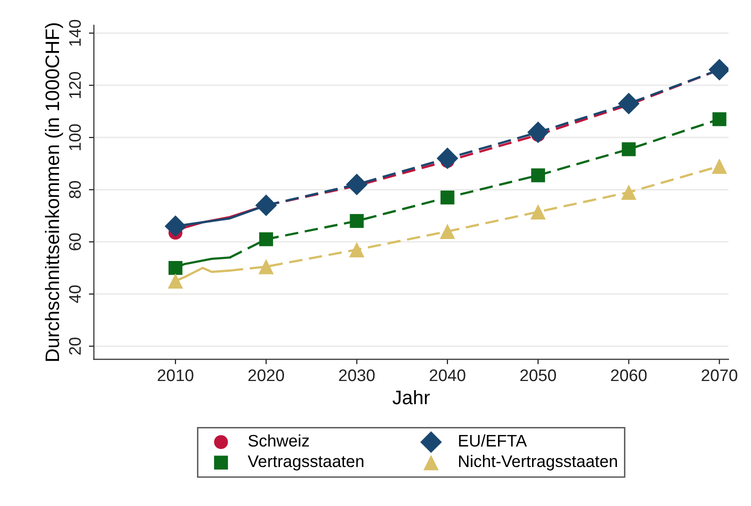 The height and width of the screenshot is (506, 751). I want to click on x-axis-title: Jahr, so click(411, 397).